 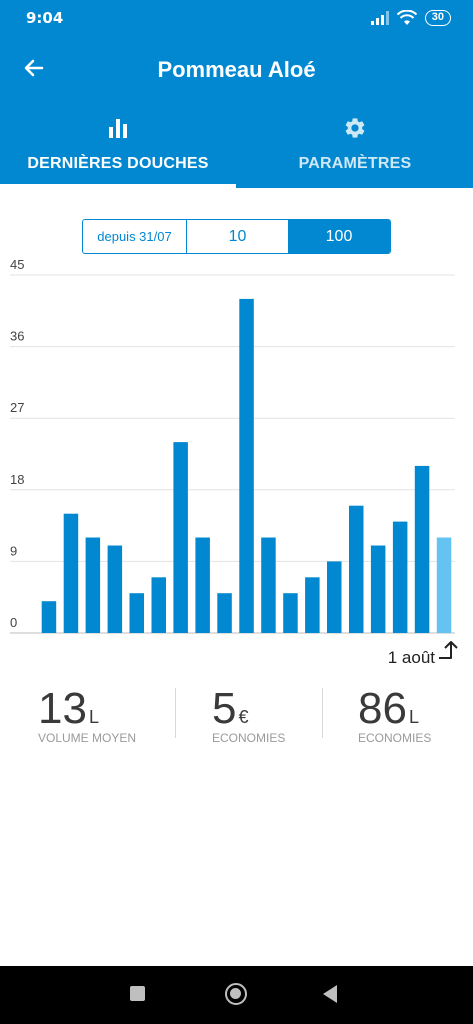 What do you see at coordinates (411, 657) in the screenshot?
I see `chart-date-label: 1 août` at bounding box center [411, 657].